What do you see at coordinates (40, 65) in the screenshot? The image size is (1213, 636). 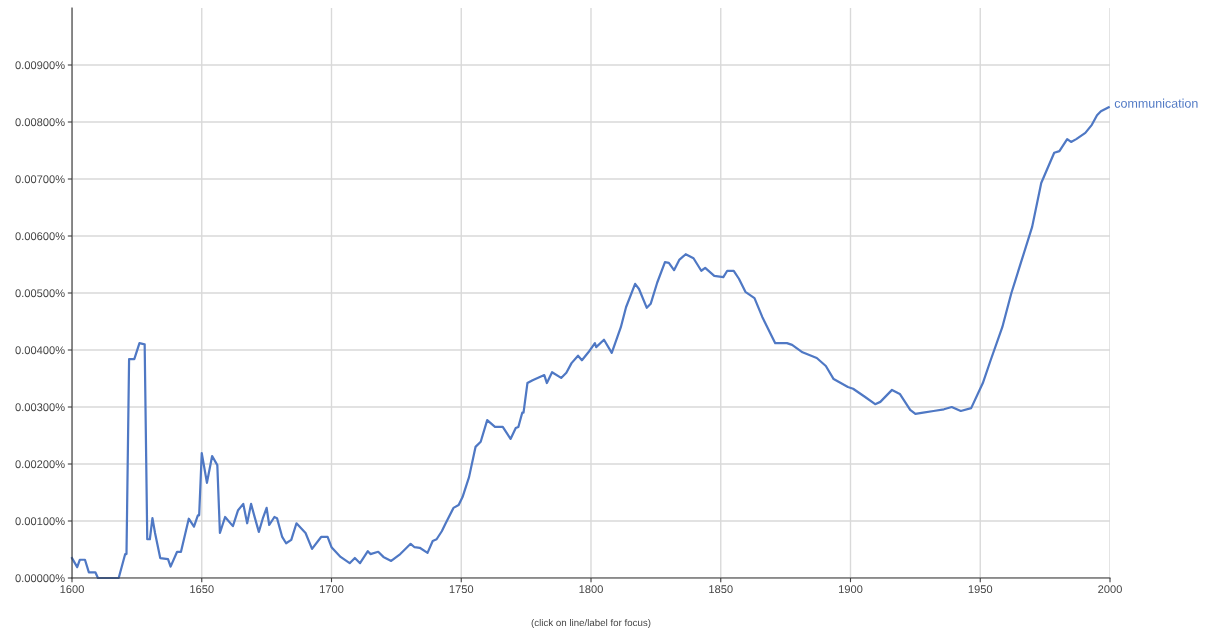 I see `y-tick-label: 0.00900%` at bounding box center [40, 65].